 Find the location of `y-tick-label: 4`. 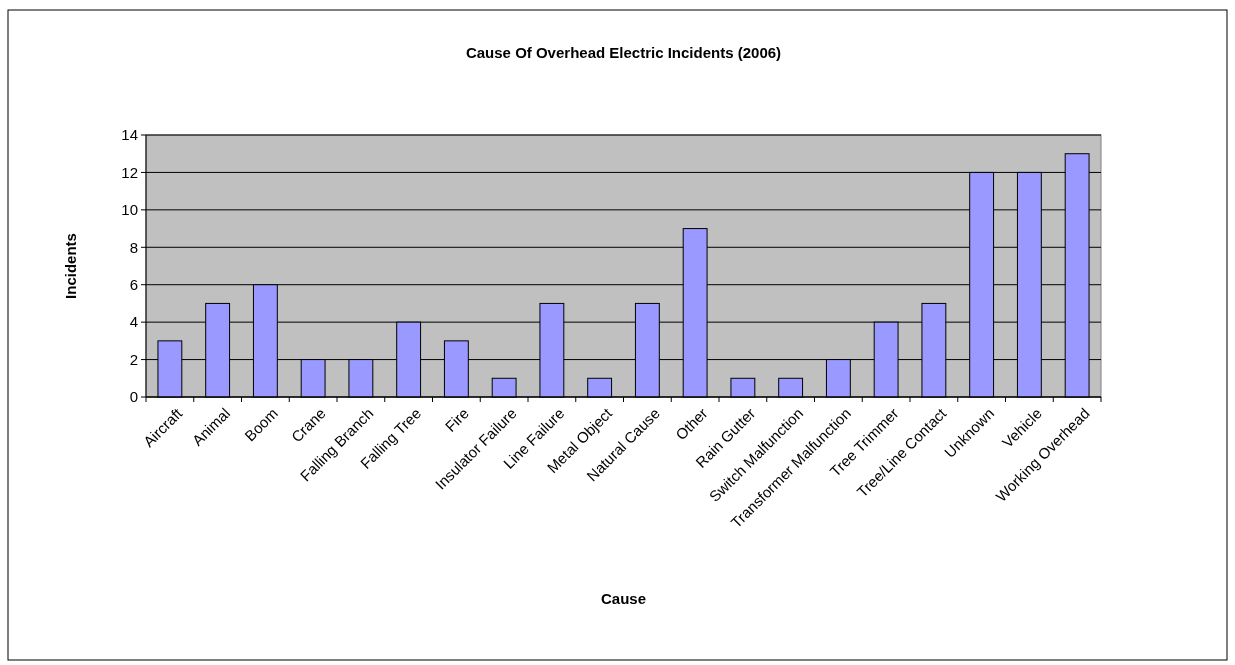

y-tick-label: 4 is located at coordinates (133, 322).